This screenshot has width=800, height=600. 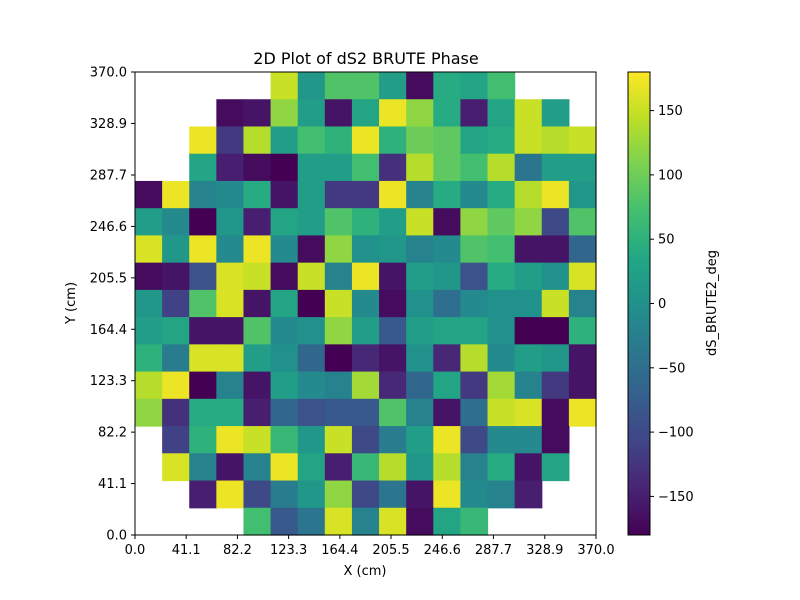 What do you see at coordinates (112, 433) in the screenshot?
I see `y-tick-label: 82.2` at bounding box center [112, 433].